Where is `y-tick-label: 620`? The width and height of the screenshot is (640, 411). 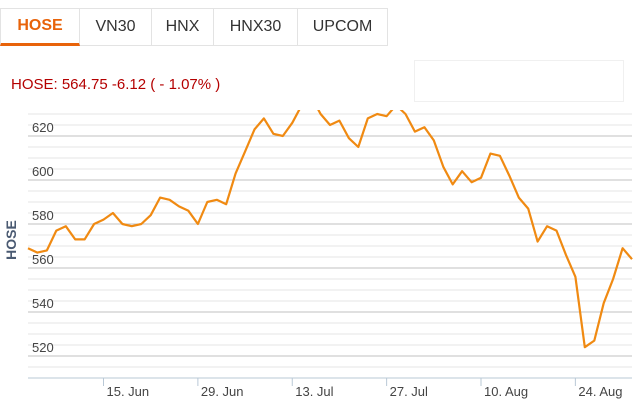
y-tick-label: 620 is located at coordinates (43, 127).